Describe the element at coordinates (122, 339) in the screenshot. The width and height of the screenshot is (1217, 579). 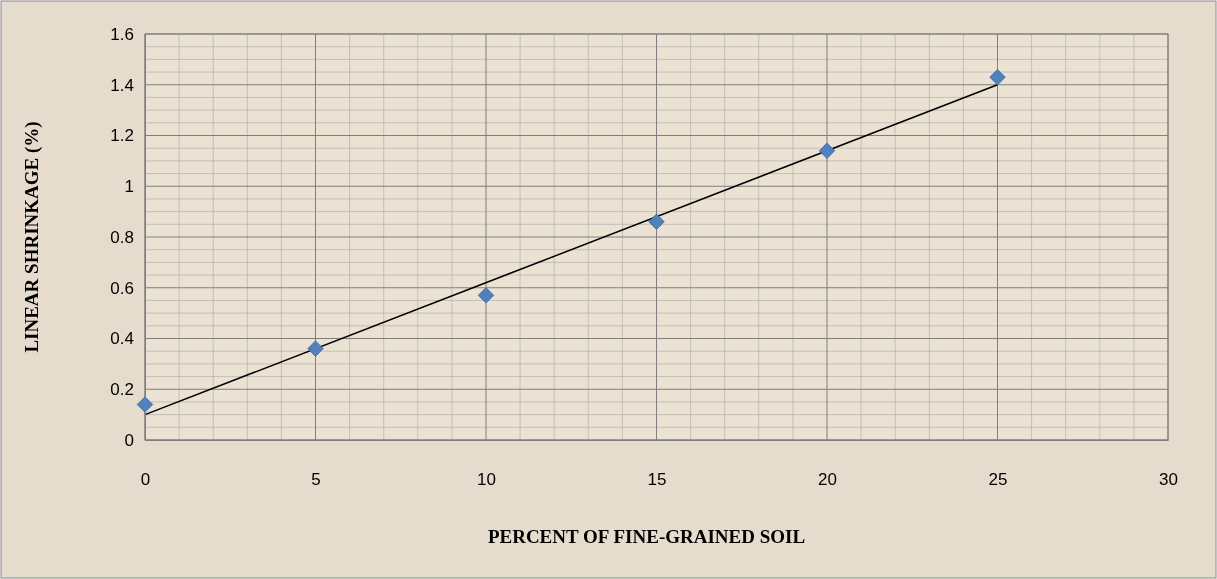
I see `y-tick-label: 0.4` at that location.